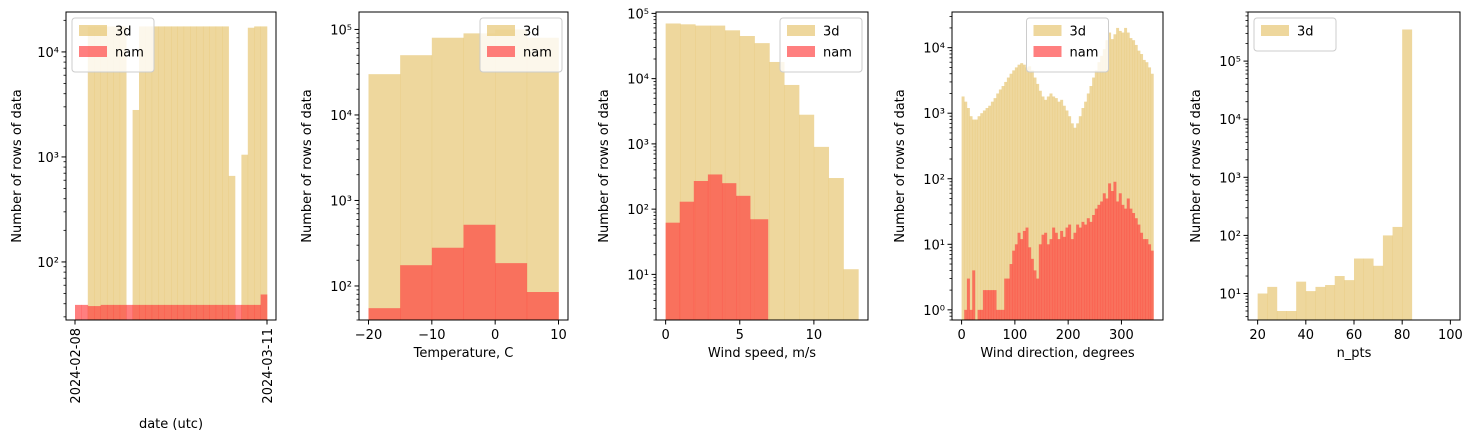 Image resolution: width=1473 pixels, height=440 pixels. Describe the element at coordinates (171, 424) in the screenshot. I see `x-axis-label: date (utc)` at that location.